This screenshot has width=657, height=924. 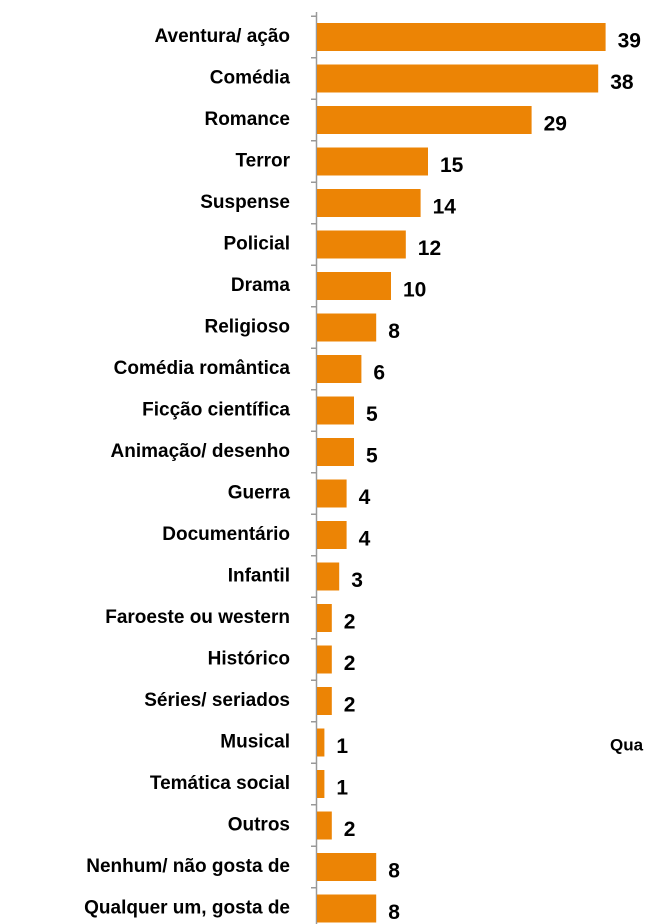 I want to click on category-label: Infantil, so click(x=259, y=576).